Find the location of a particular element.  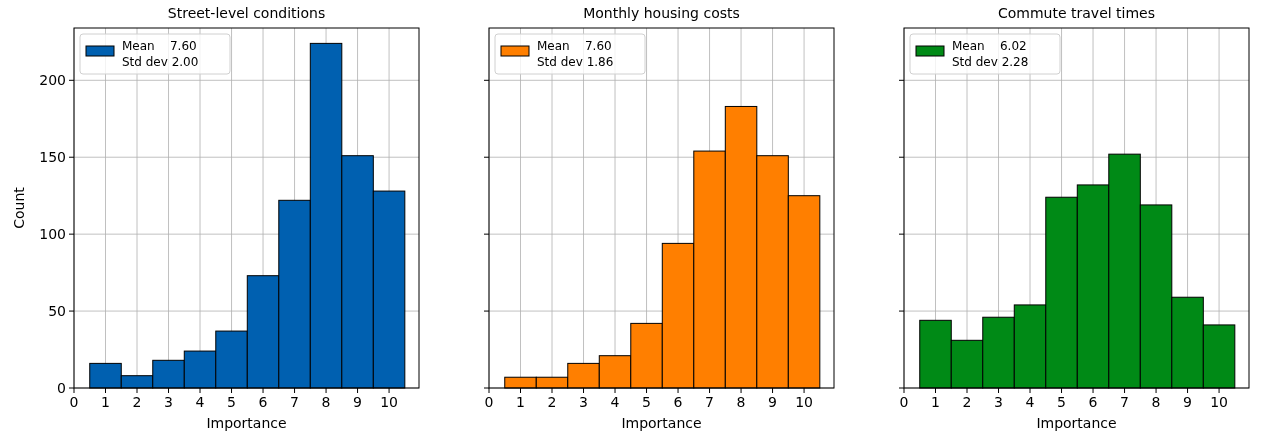

y-tick-label: 0 is located at coordinates (61, 387).